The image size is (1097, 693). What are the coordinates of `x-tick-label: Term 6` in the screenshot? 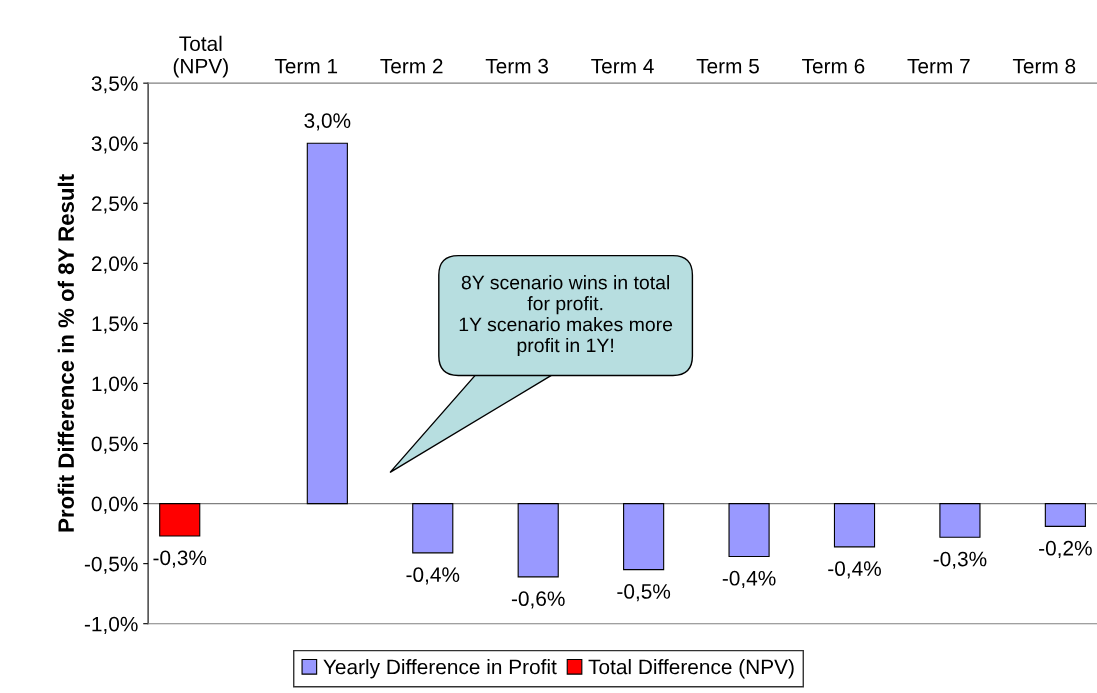 It's located at (833, 66).